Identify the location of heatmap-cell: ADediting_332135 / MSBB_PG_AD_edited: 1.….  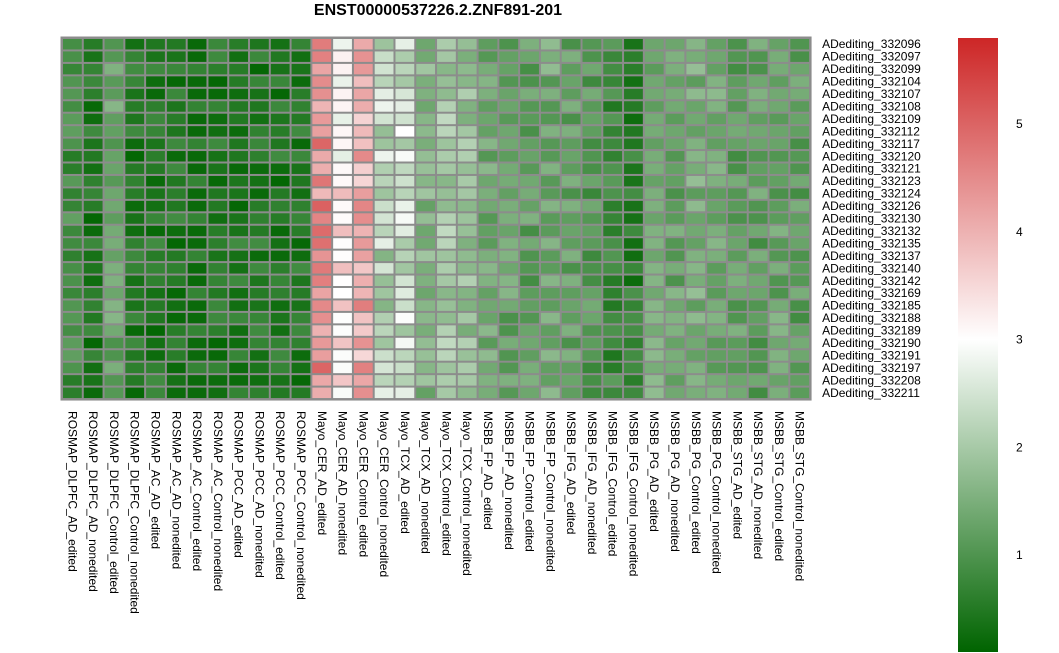
(654, 243).